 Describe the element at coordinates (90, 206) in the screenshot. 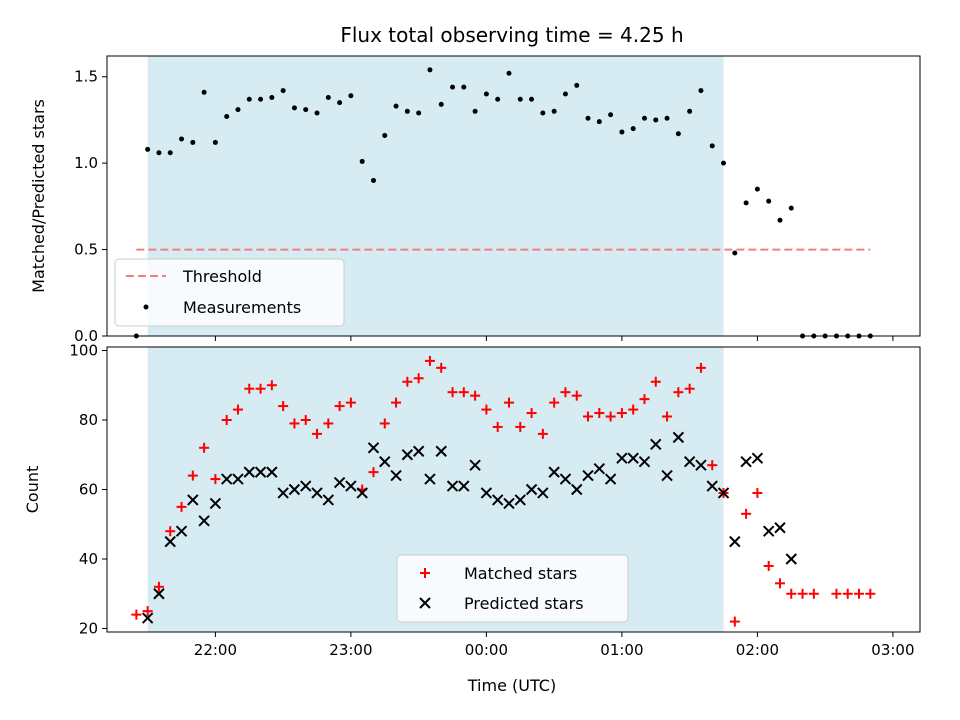

I see `ratio-y-ticks: 0.0 0.5 1.0 1.5` at that location.